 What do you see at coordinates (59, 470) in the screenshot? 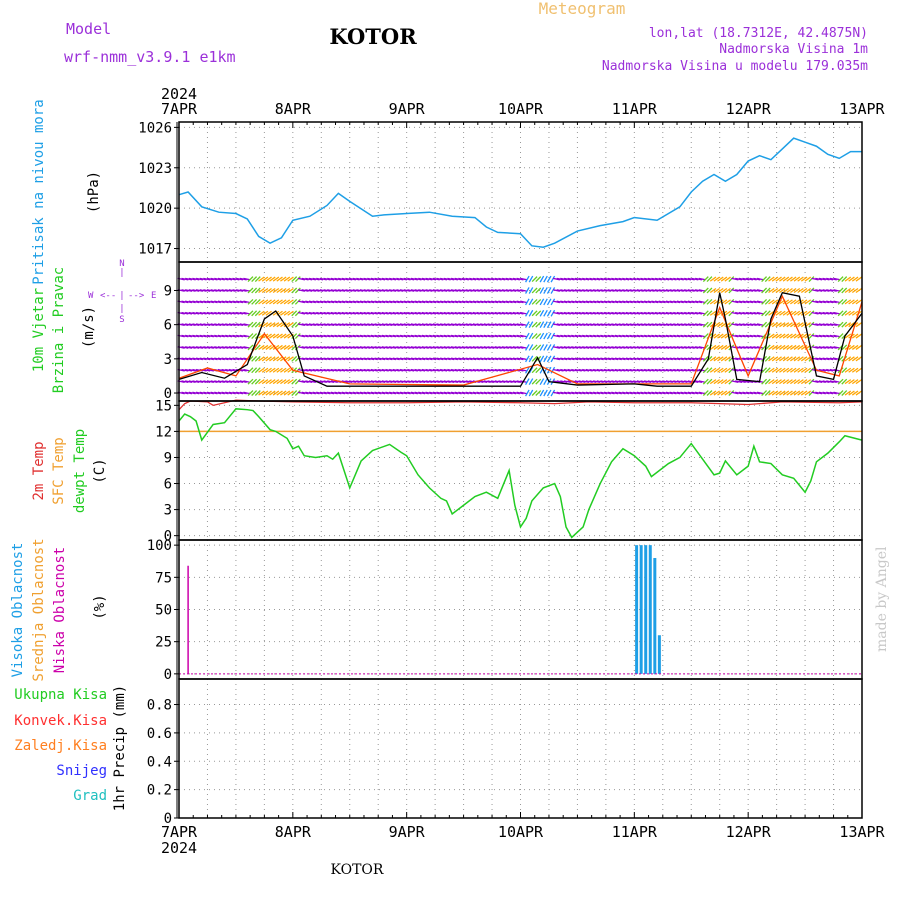
I see `sfctemp-label: SFC Temp` at bounding box center [59, 470].